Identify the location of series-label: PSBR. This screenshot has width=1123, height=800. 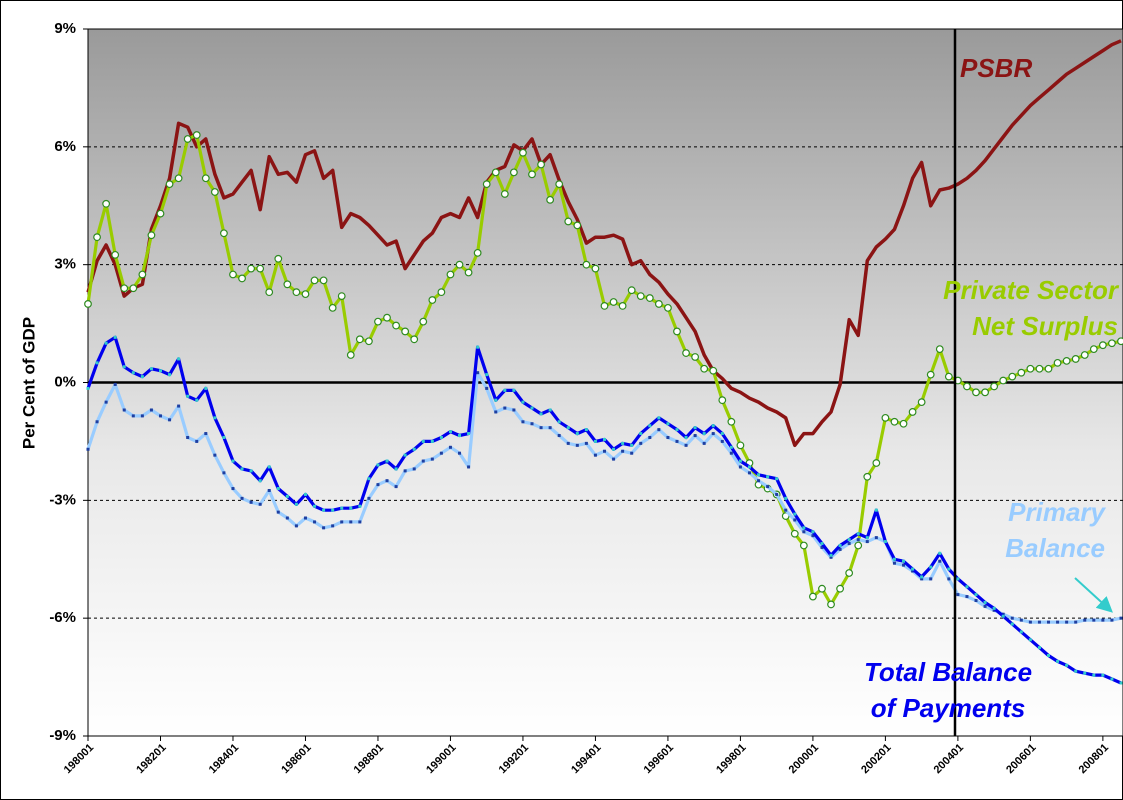
(996, 68).